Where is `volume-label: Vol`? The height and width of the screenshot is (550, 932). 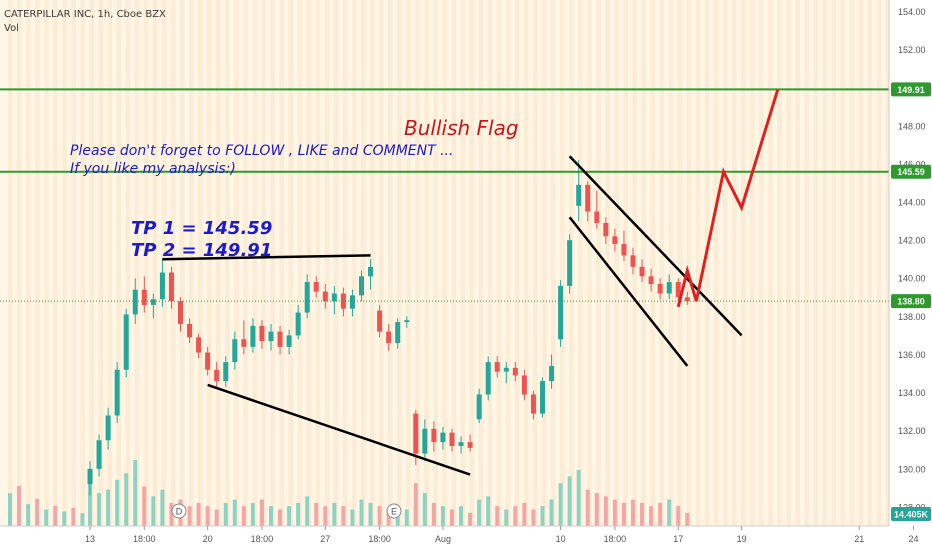 volume-label: Vol is located at coordinates (11, 28).